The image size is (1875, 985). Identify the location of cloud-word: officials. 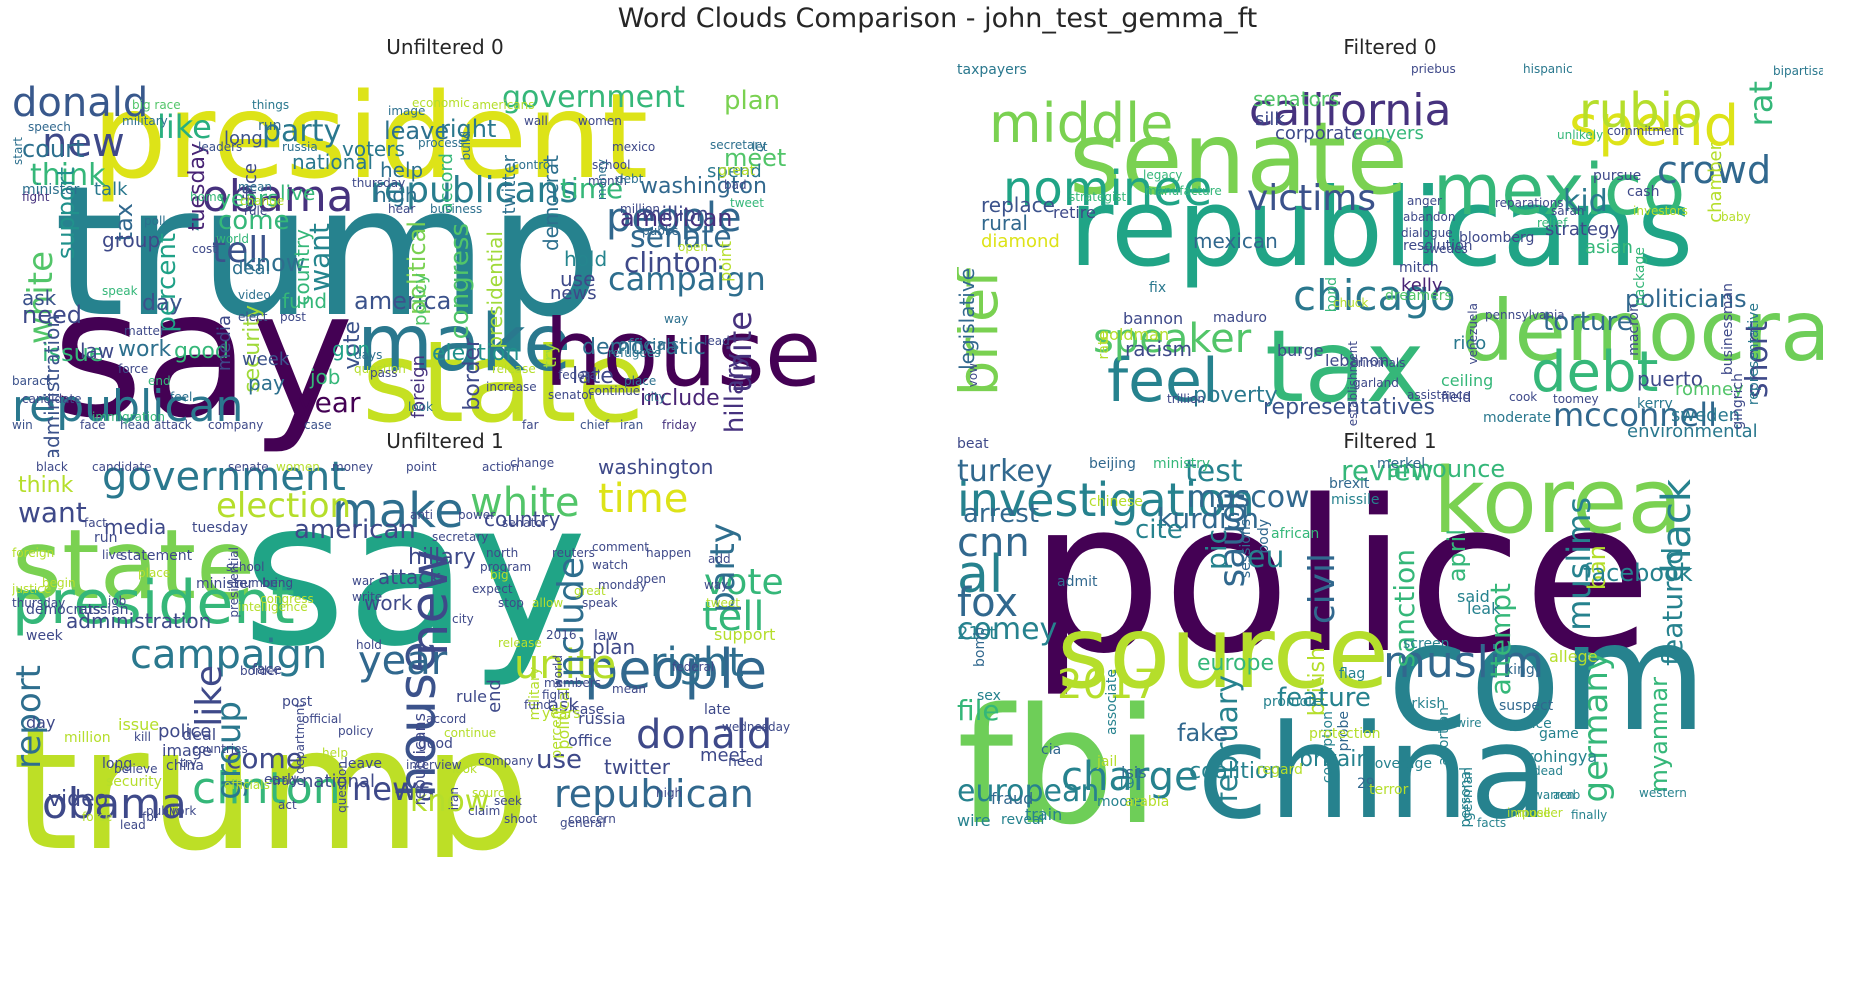
(247, 785).